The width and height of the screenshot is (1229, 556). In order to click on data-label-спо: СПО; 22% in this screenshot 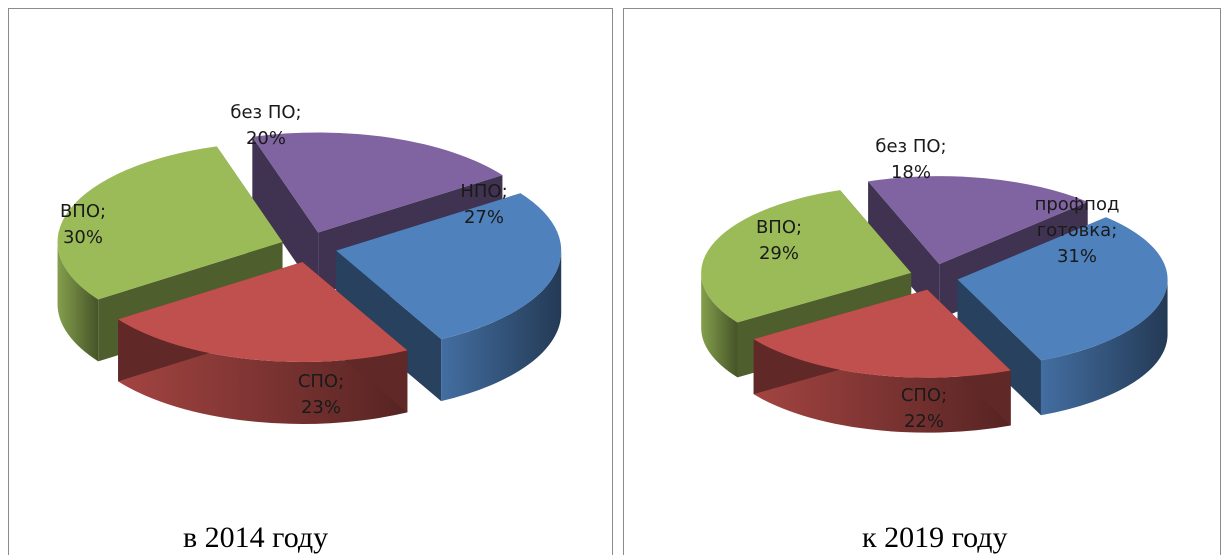, I will do `click(924, 408)`.